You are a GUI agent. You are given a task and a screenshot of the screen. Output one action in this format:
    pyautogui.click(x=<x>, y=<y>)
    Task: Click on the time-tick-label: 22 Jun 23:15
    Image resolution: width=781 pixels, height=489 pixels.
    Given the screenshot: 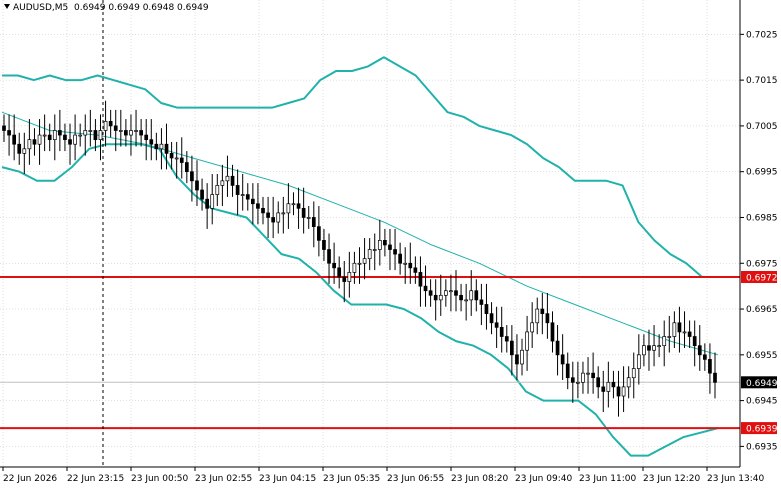 What is the action you would take?
    pyautogui.click(x=95, y=479)
    